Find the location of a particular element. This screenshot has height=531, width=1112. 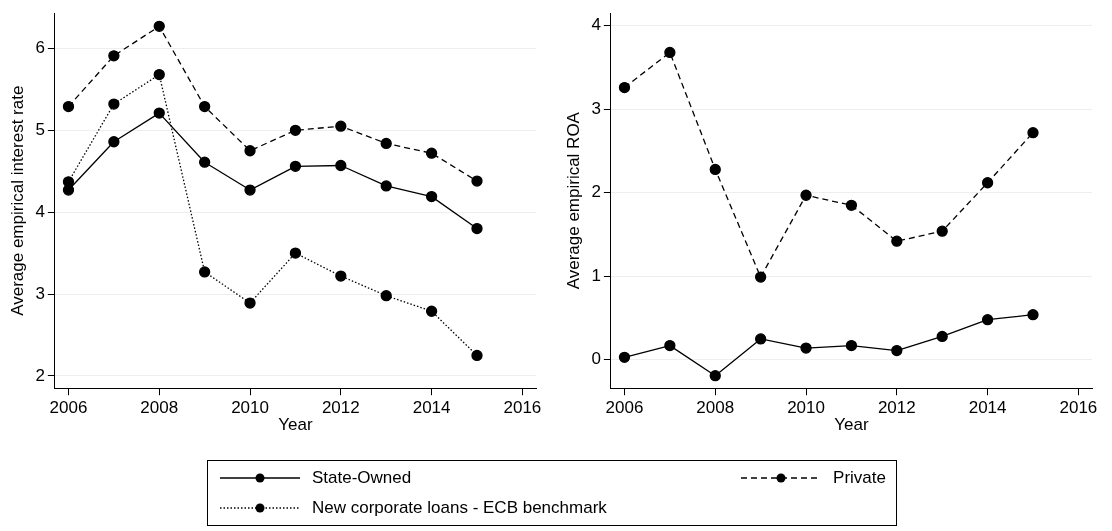

y-tick-label: 5 is located at coordinates (40, 129).